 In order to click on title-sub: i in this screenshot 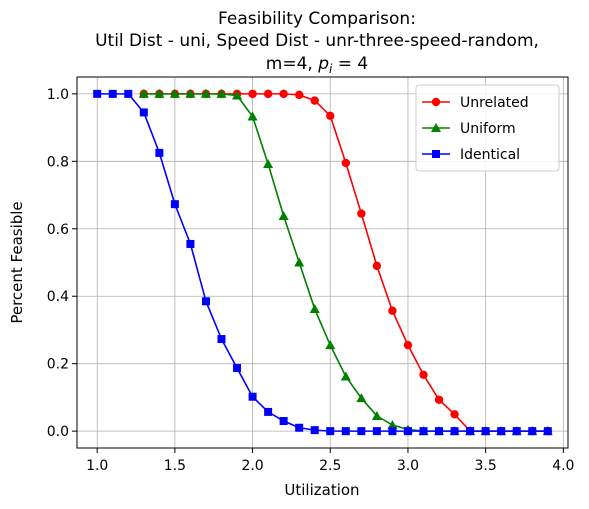, I will do `click(331, 69)`.